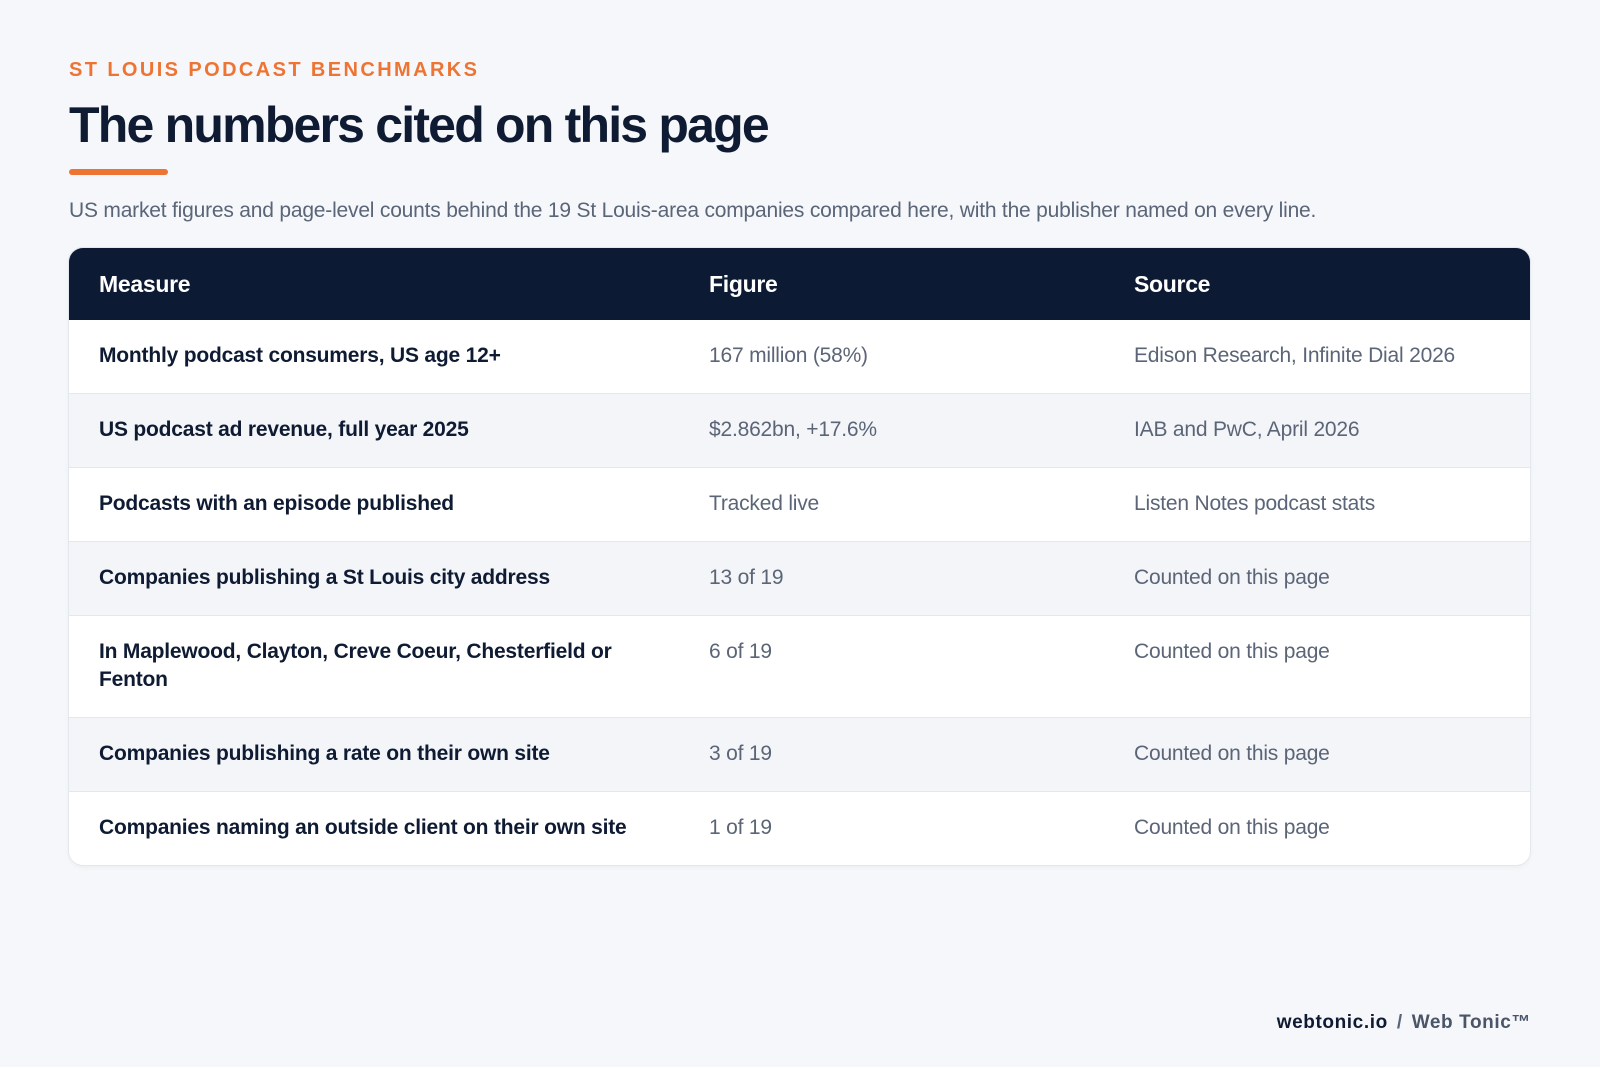 The width and height of the screenshot is (1600, 1067). What do you see at coordinates (740, 827) in the screenshot?
I see `figure-cell: 1 of 19` at bounding box center [740, 827].